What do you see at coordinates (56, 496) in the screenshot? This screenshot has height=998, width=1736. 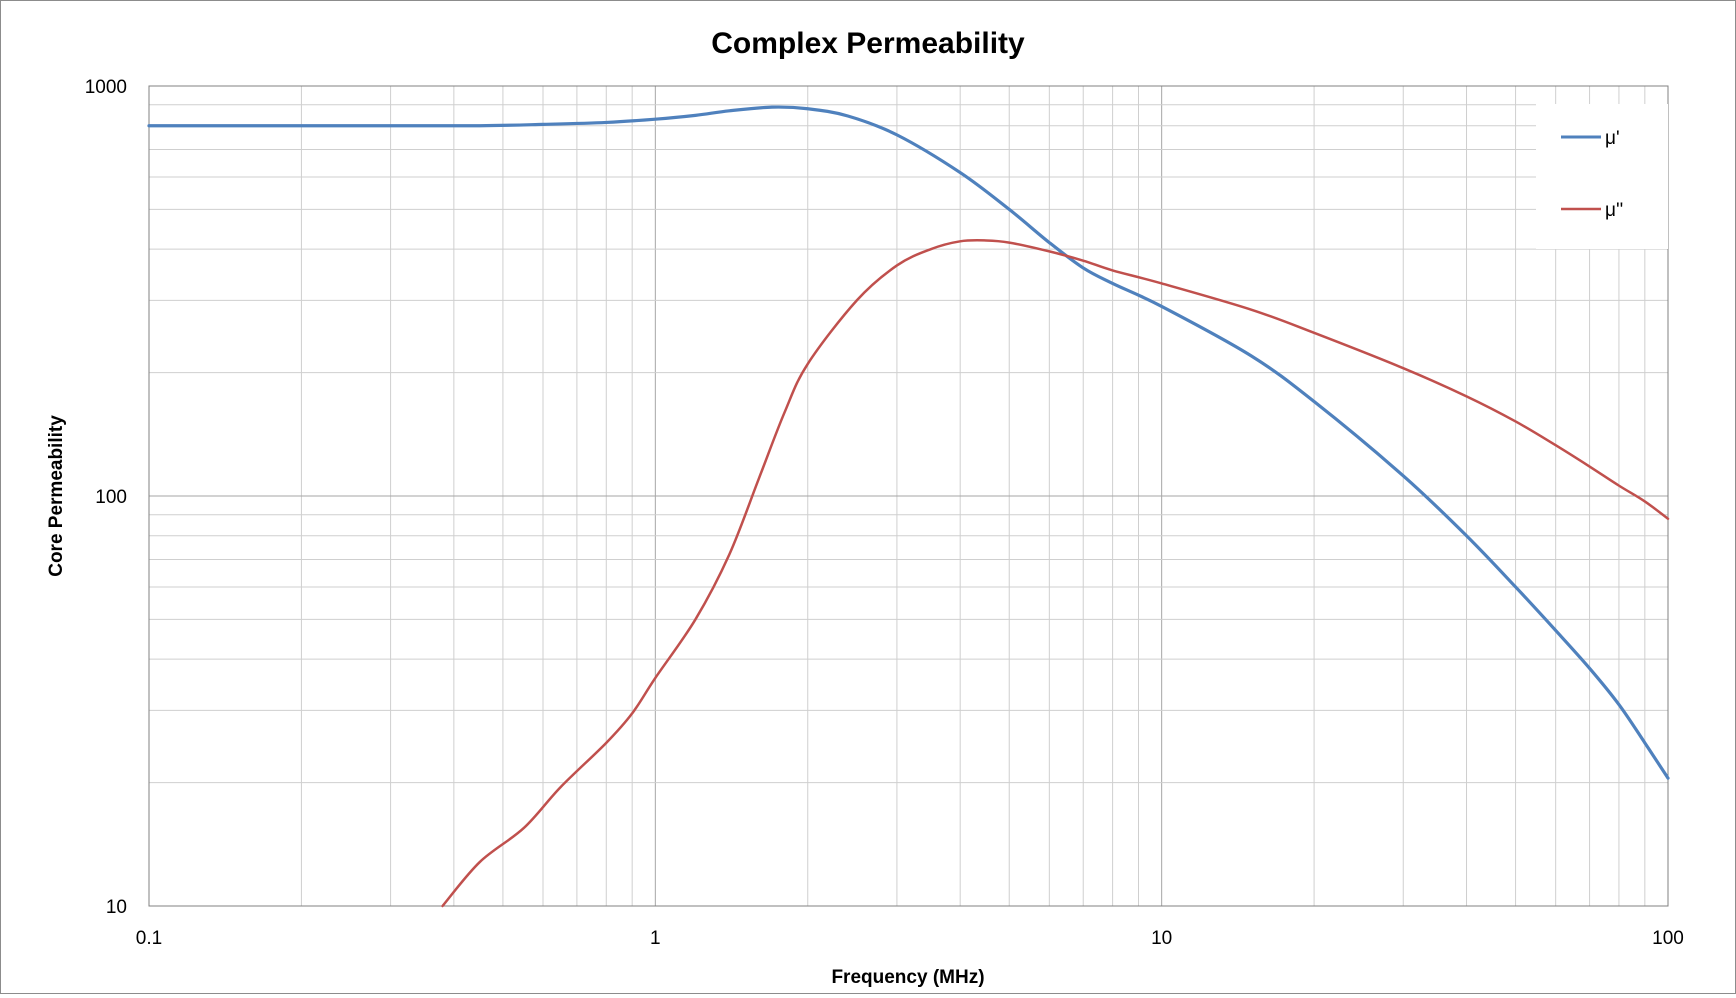 I see `y-axis-title: Core Permeability` at bounding box center [56, 496].